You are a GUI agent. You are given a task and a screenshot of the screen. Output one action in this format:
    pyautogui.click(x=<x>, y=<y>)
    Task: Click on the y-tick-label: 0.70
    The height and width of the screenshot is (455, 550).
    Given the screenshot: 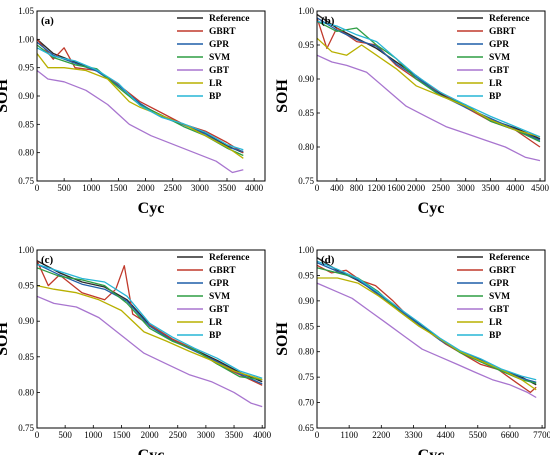 What is the action you would take?
    pyautogui.click(x=306, y=403)
    